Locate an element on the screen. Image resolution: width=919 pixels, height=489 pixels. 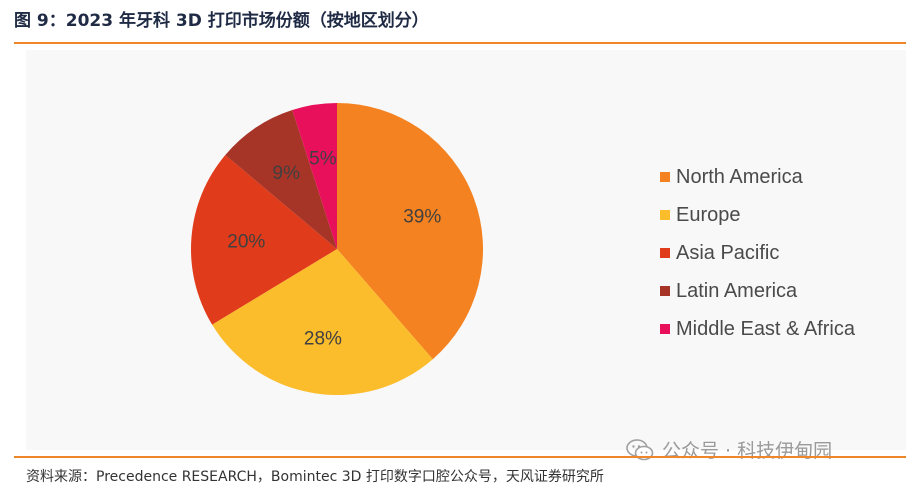
figure-title: 图 9：2023 年牙科 3D 打印市场份额（按地区划分） is located at coordinates (221, 21).